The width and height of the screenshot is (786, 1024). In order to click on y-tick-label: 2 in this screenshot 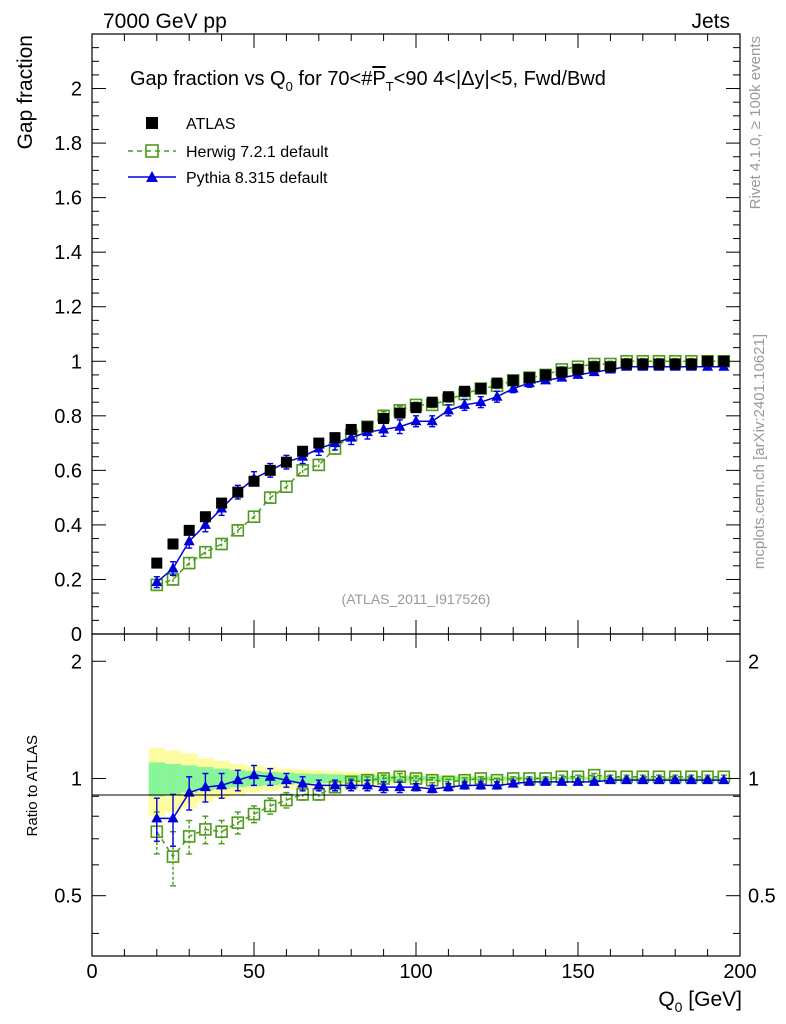, I will do `click(76, 90)`.